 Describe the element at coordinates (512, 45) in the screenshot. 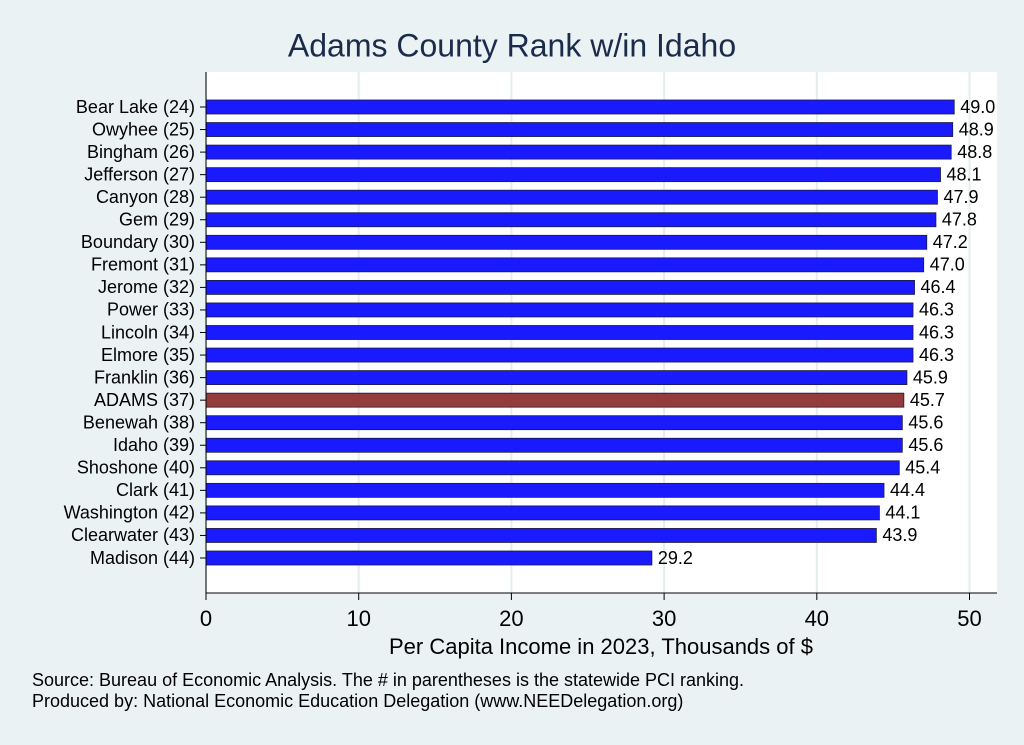

I see `chart-title: Adams County Rank w/in Idaho` at that location.